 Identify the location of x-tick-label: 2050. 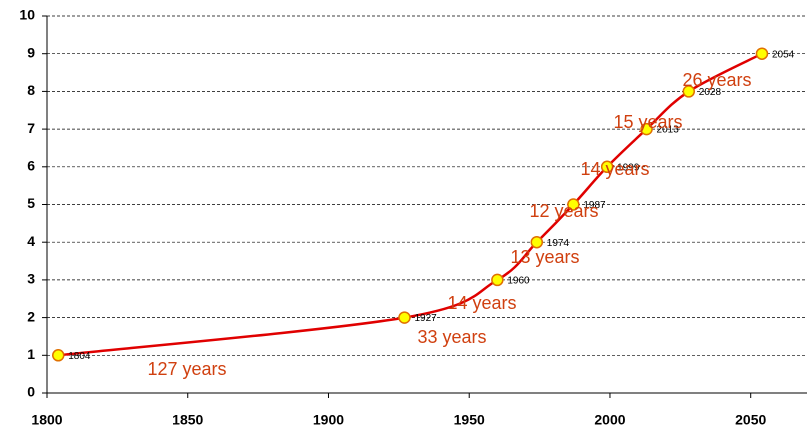
(750, 420).